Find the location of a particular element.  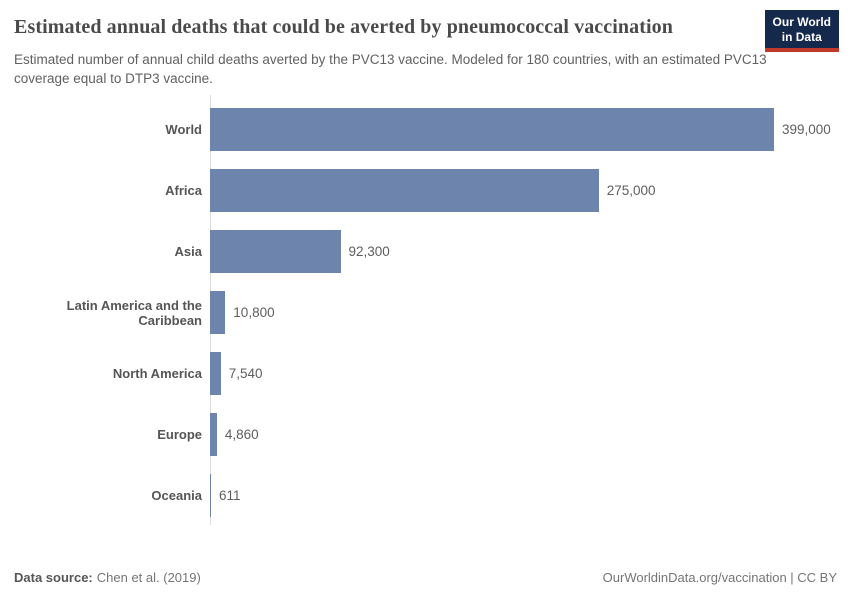

bar-row: Latin America and the Caribbean 10,800 is located at coordinates (432, 312).